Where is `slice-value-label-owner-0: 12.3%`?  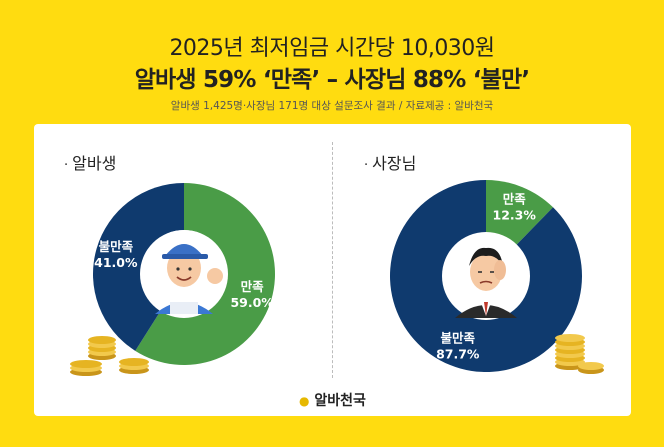
slice-value-label-owner-0: 12.3% is located at coordinates (515, 215).